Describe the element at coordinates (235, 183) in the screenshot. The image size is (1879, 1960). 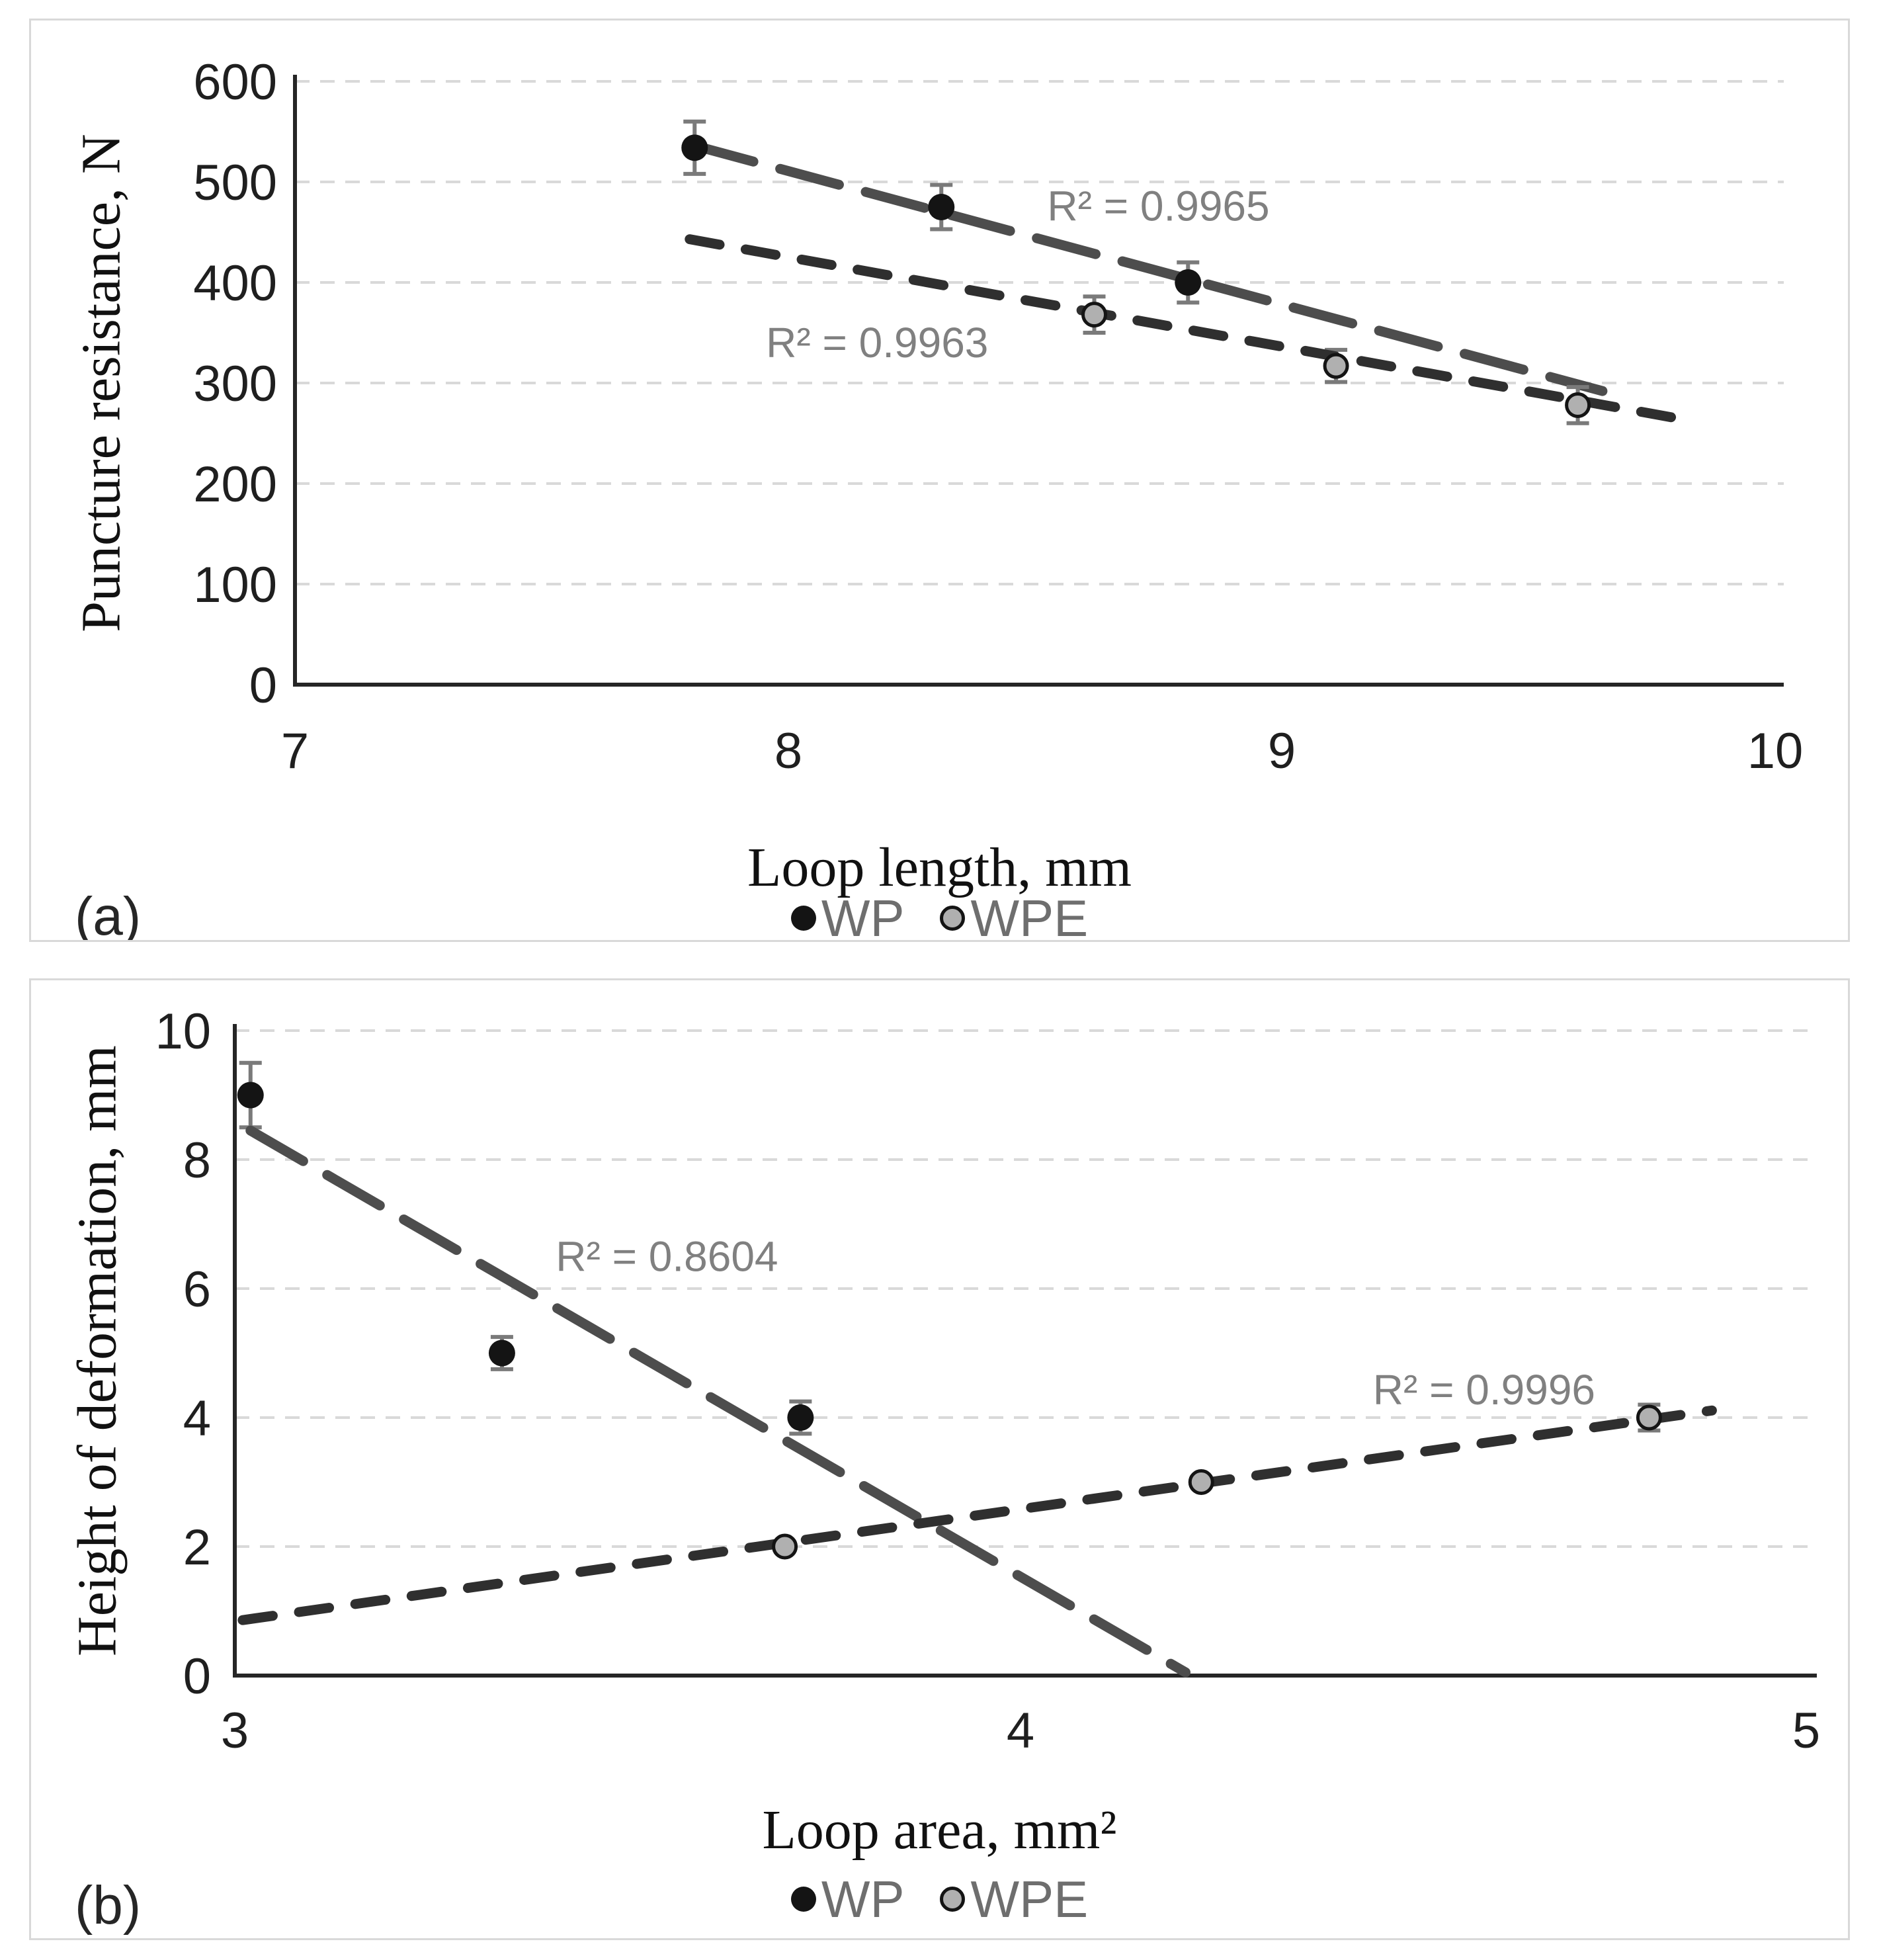
I see `y-tick-label: 500` at that location.